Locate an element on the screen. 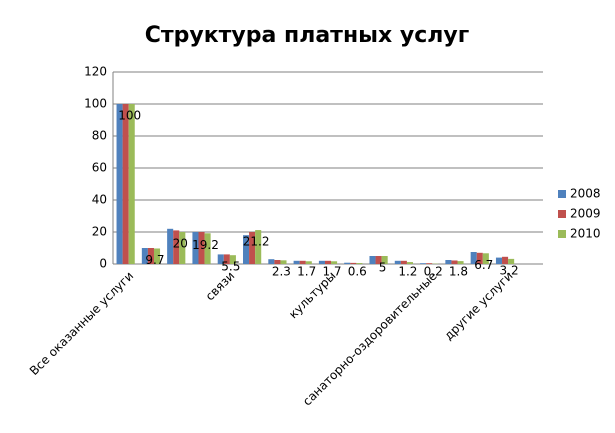  data-label: 9.7 is located at coordinates (154, 260).